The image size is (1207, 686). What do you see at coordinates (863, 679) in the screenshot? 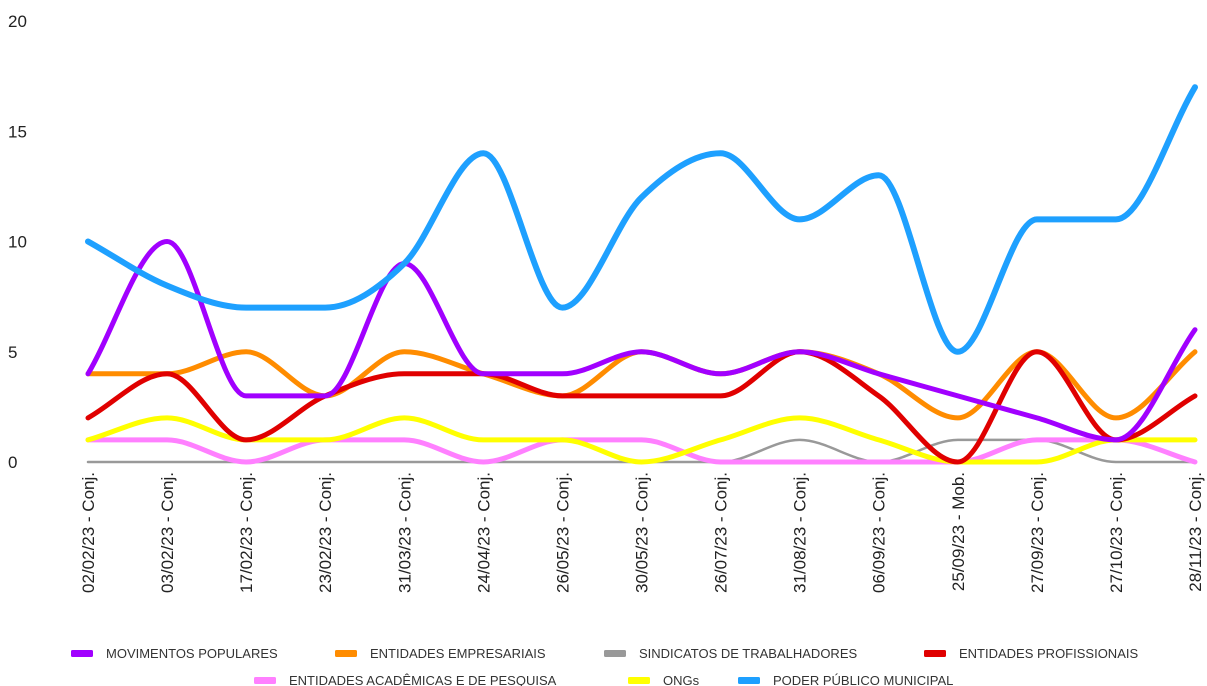
I see `legend-label: PODER PÚBLICO MUNICIPAL` at bounding box center [863, 679].